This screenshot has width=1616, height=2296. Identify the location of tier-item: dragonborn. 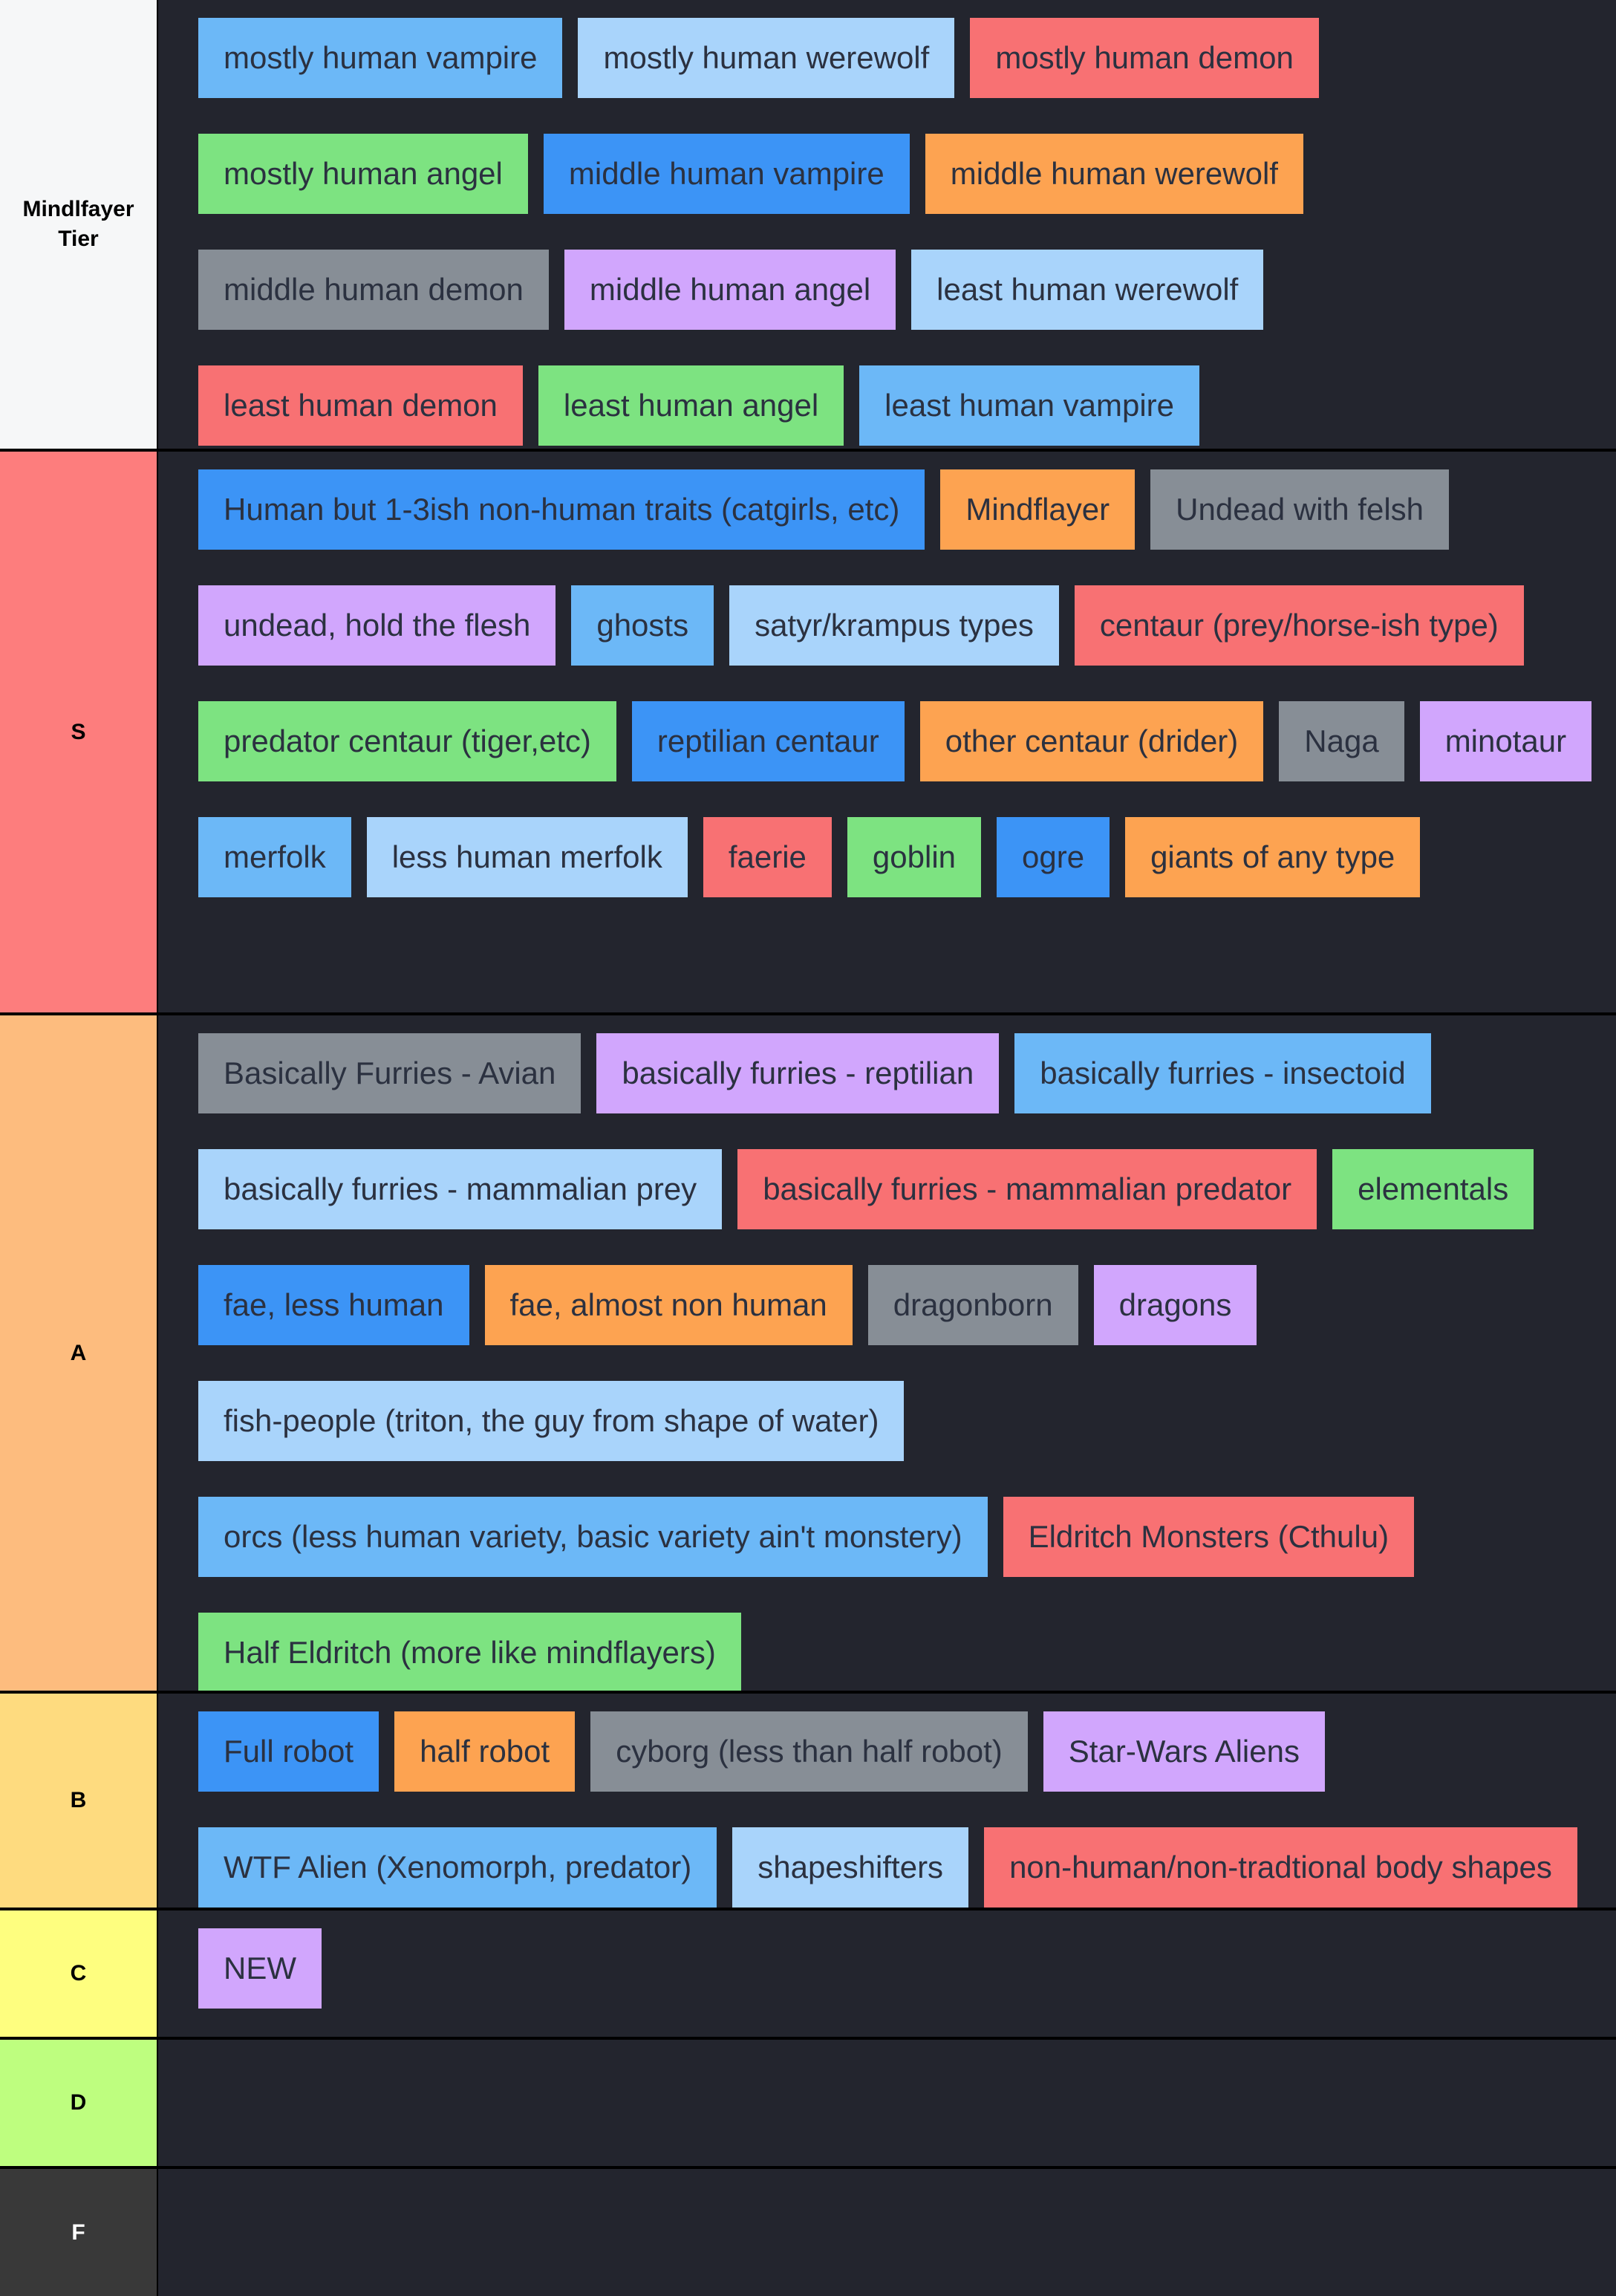
(973, 1305).